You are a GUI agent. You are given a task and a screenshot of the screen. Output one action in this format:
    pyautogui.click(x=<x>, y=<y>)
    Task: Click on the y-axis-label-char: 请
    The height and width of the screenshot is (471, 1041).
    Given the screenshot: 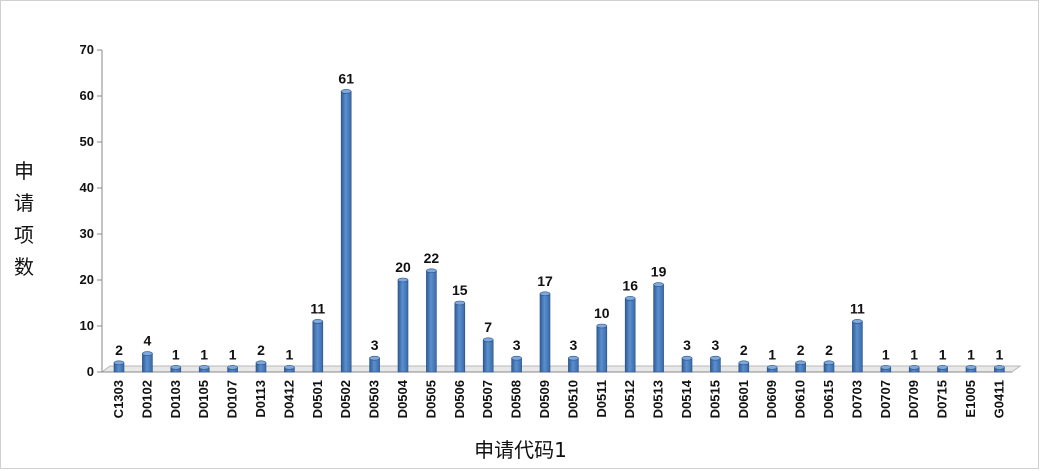 What is the action you would take?
    pyautogui.click(x=24, y=203)
    